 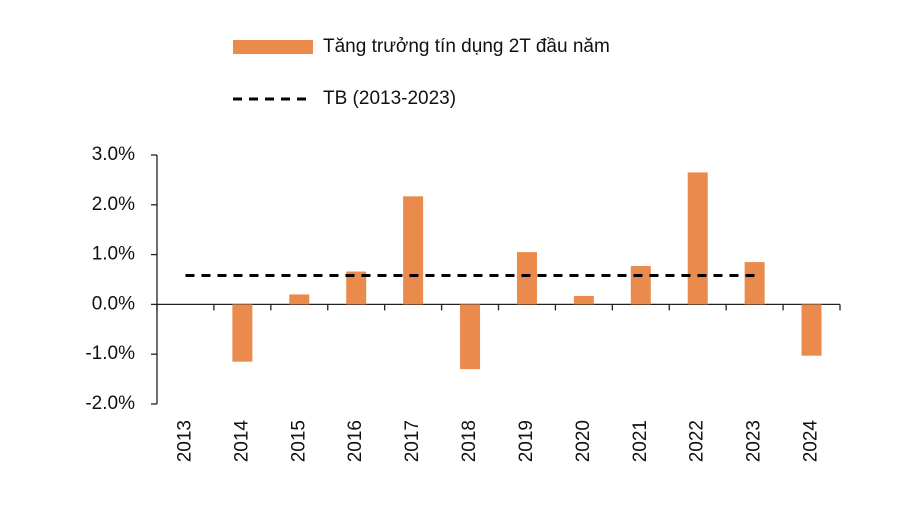 What do you see at coordinates (110, 353) in the screenshot?
I see `y-tick-label: -1.0%` at bounding box center [110, 353].